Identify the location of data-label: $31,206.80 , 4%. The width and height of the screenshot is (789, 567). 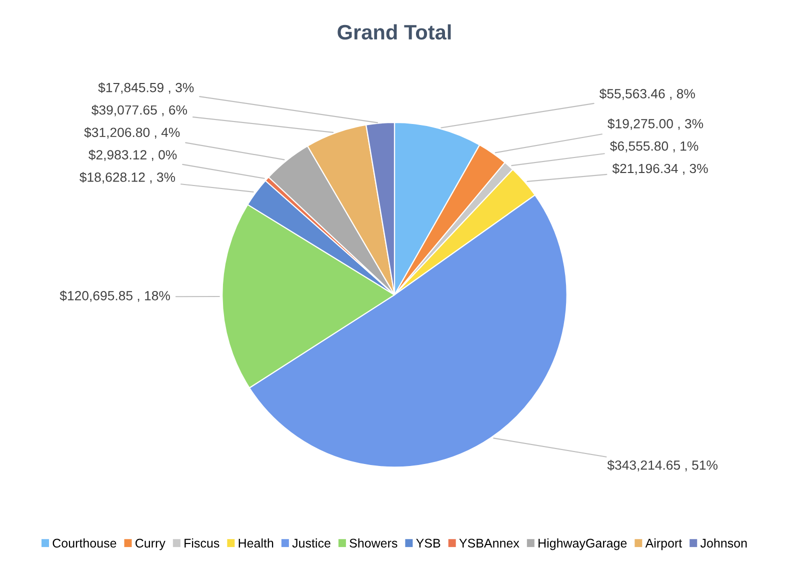
(132, 133).